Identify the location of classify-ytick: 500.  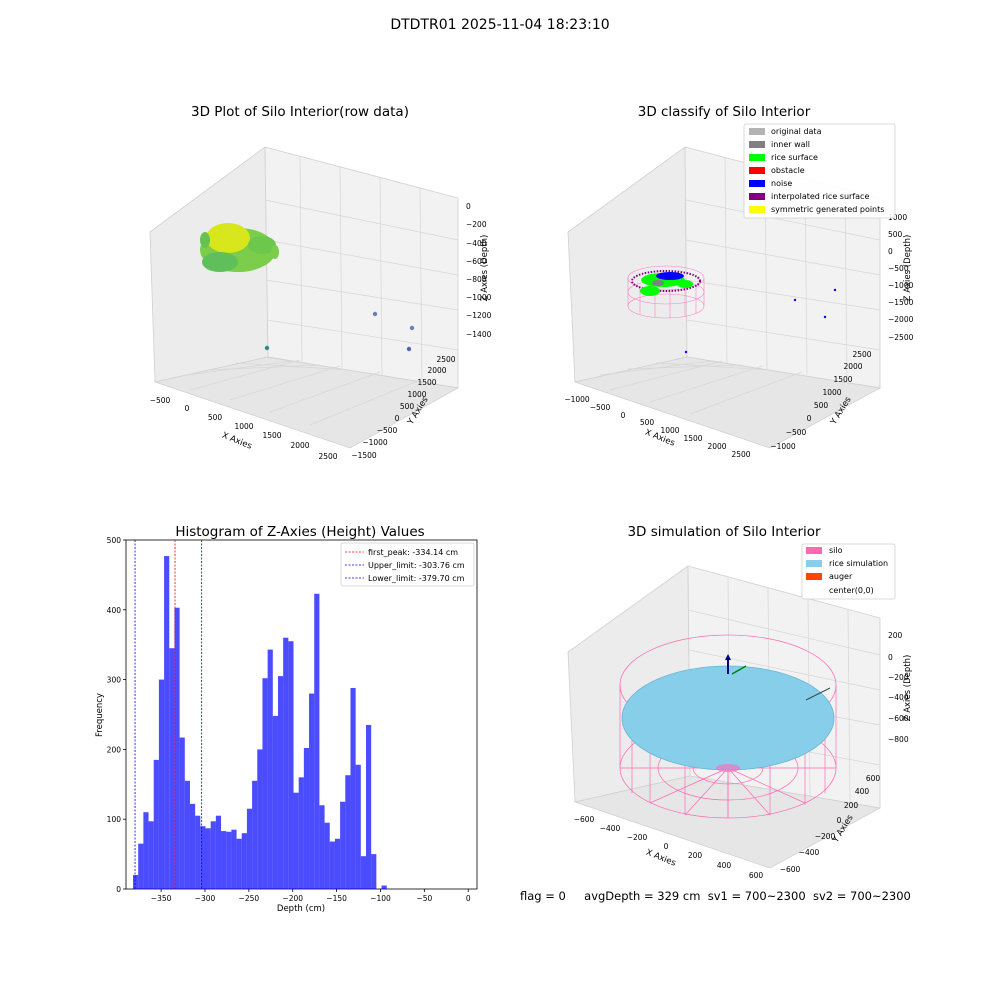
(821, 405).